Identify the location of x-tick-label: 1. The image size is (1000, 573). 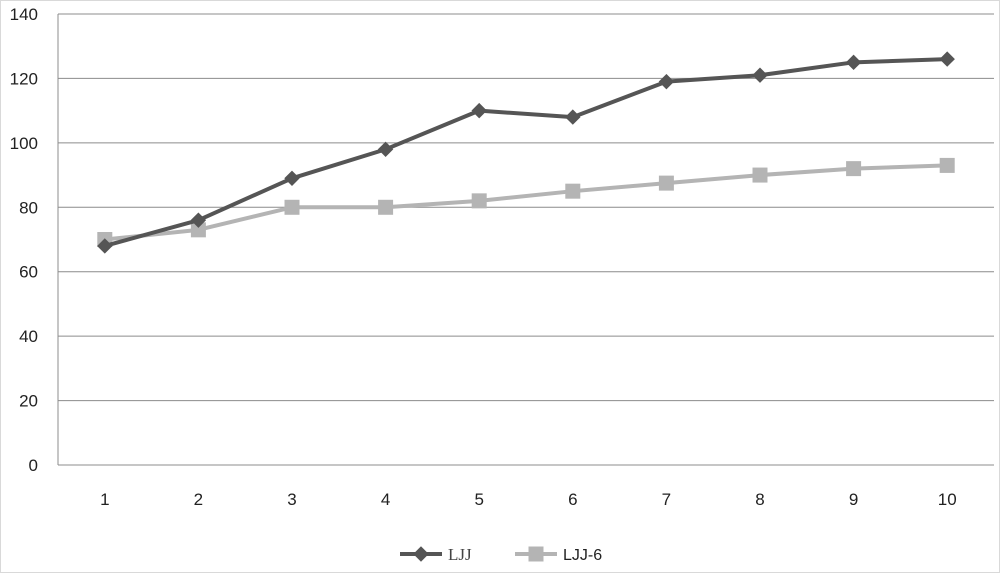
(104, 499).